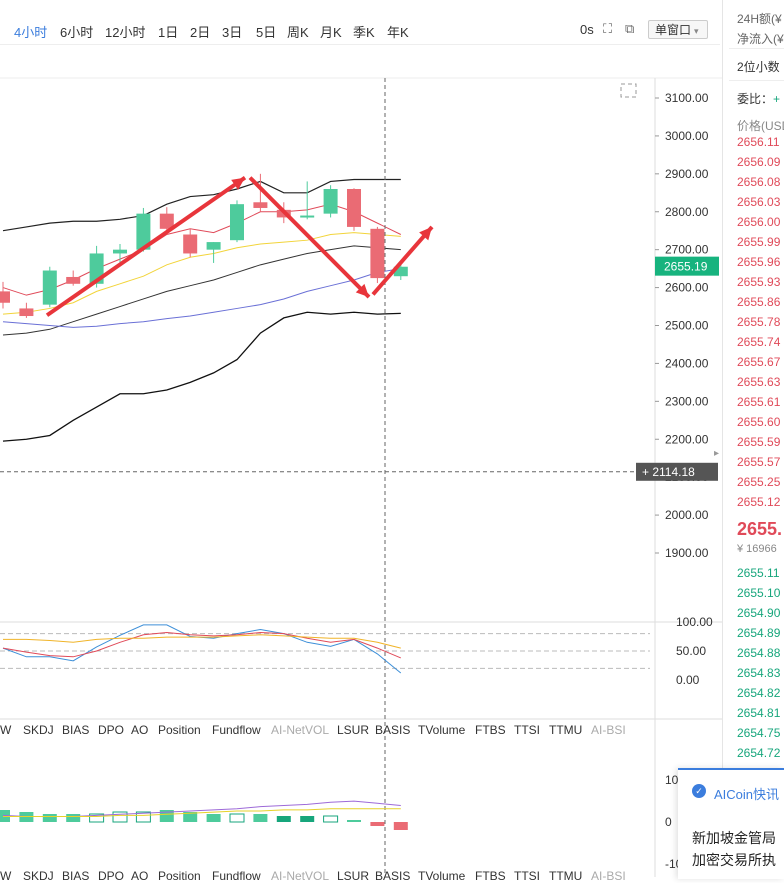 This screenshot has height=883, width=784. Describe the element at coordinates (31, 32) in the screenshot. I see `timeframe-0: 4小时` at that location.